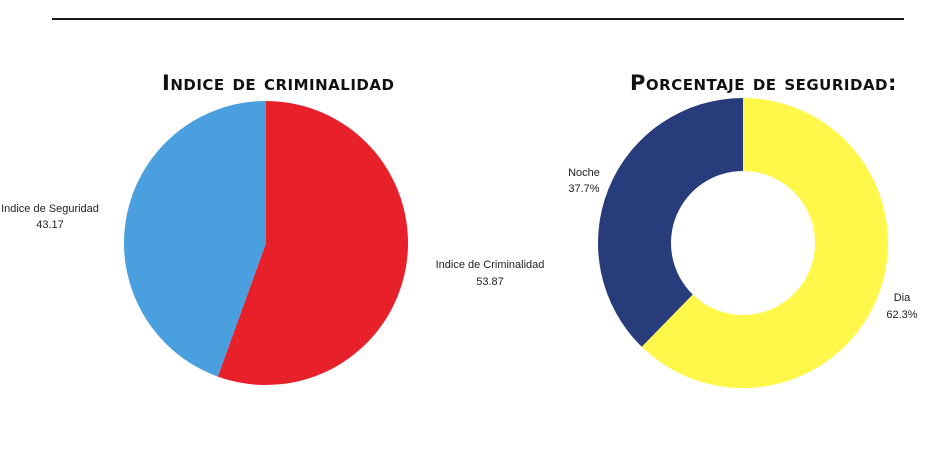 This screenshot has height=460, width=938. What do you see at coordinates (670, 222) in the screenshot?
I see `slice-noche` at bounding box center [670, 222].